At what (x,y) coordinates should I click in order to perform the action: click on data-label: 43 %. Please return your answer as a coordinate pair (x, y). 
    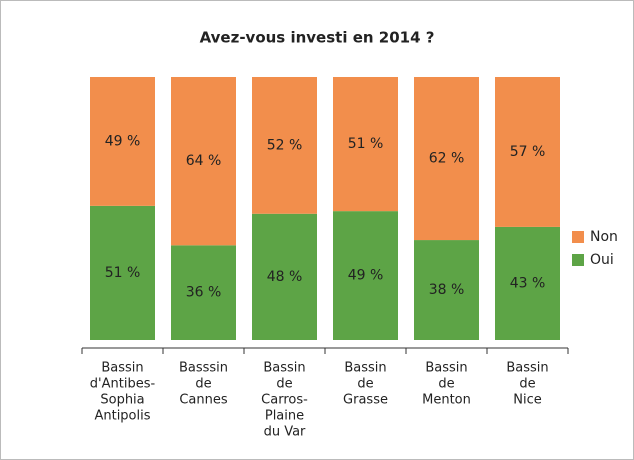
    Looking at the image, I should click on (528, 283).